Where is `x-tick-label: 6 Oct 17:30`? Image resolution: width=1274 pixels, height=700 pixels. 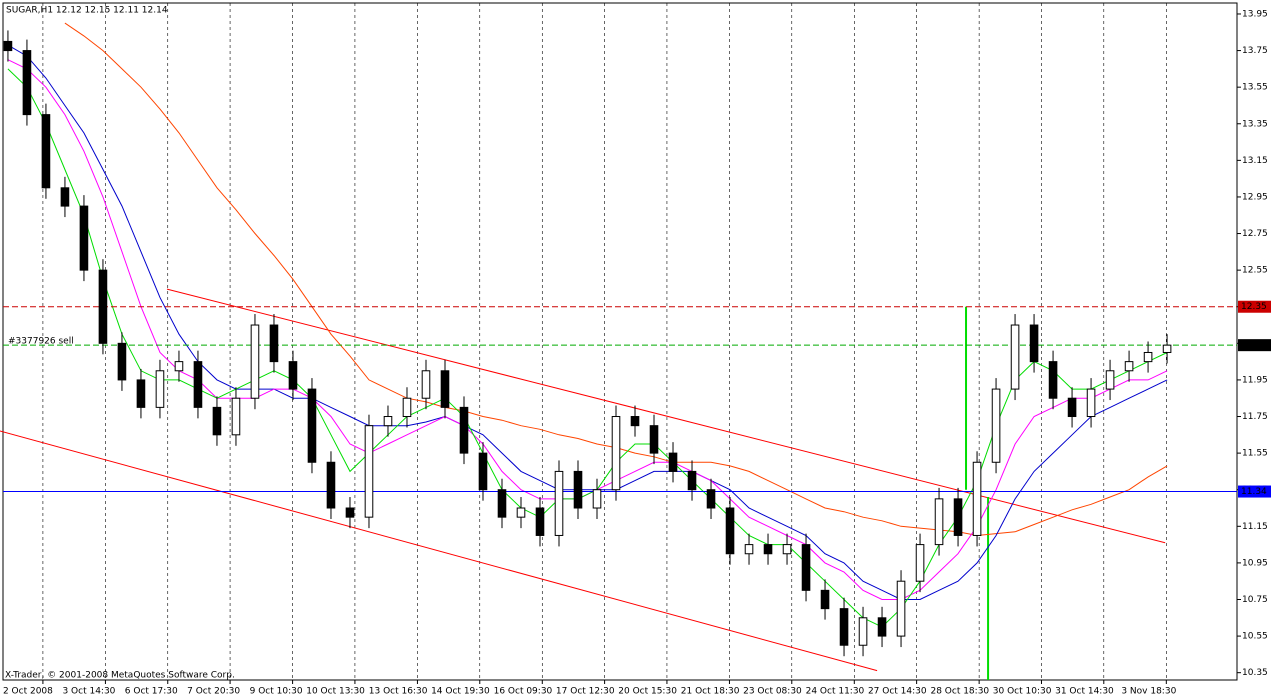 x-tick-label: 6 Oct 17:30 is located at coordinates (151, 692).